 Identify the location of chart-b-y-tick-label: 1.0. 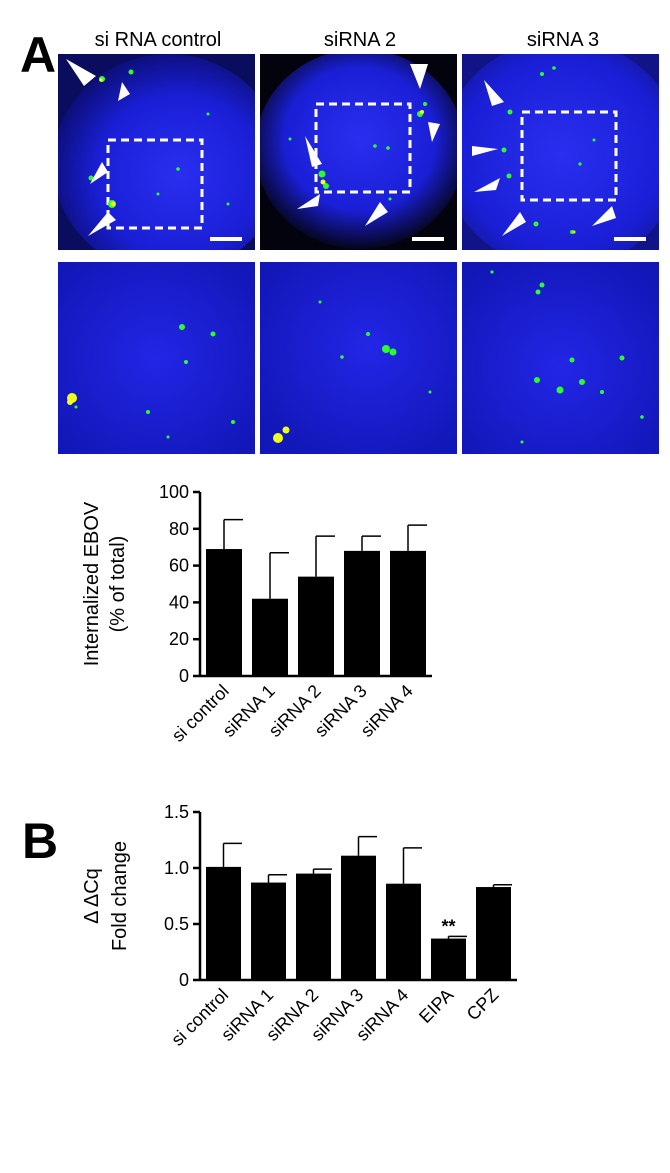
(176, 868).